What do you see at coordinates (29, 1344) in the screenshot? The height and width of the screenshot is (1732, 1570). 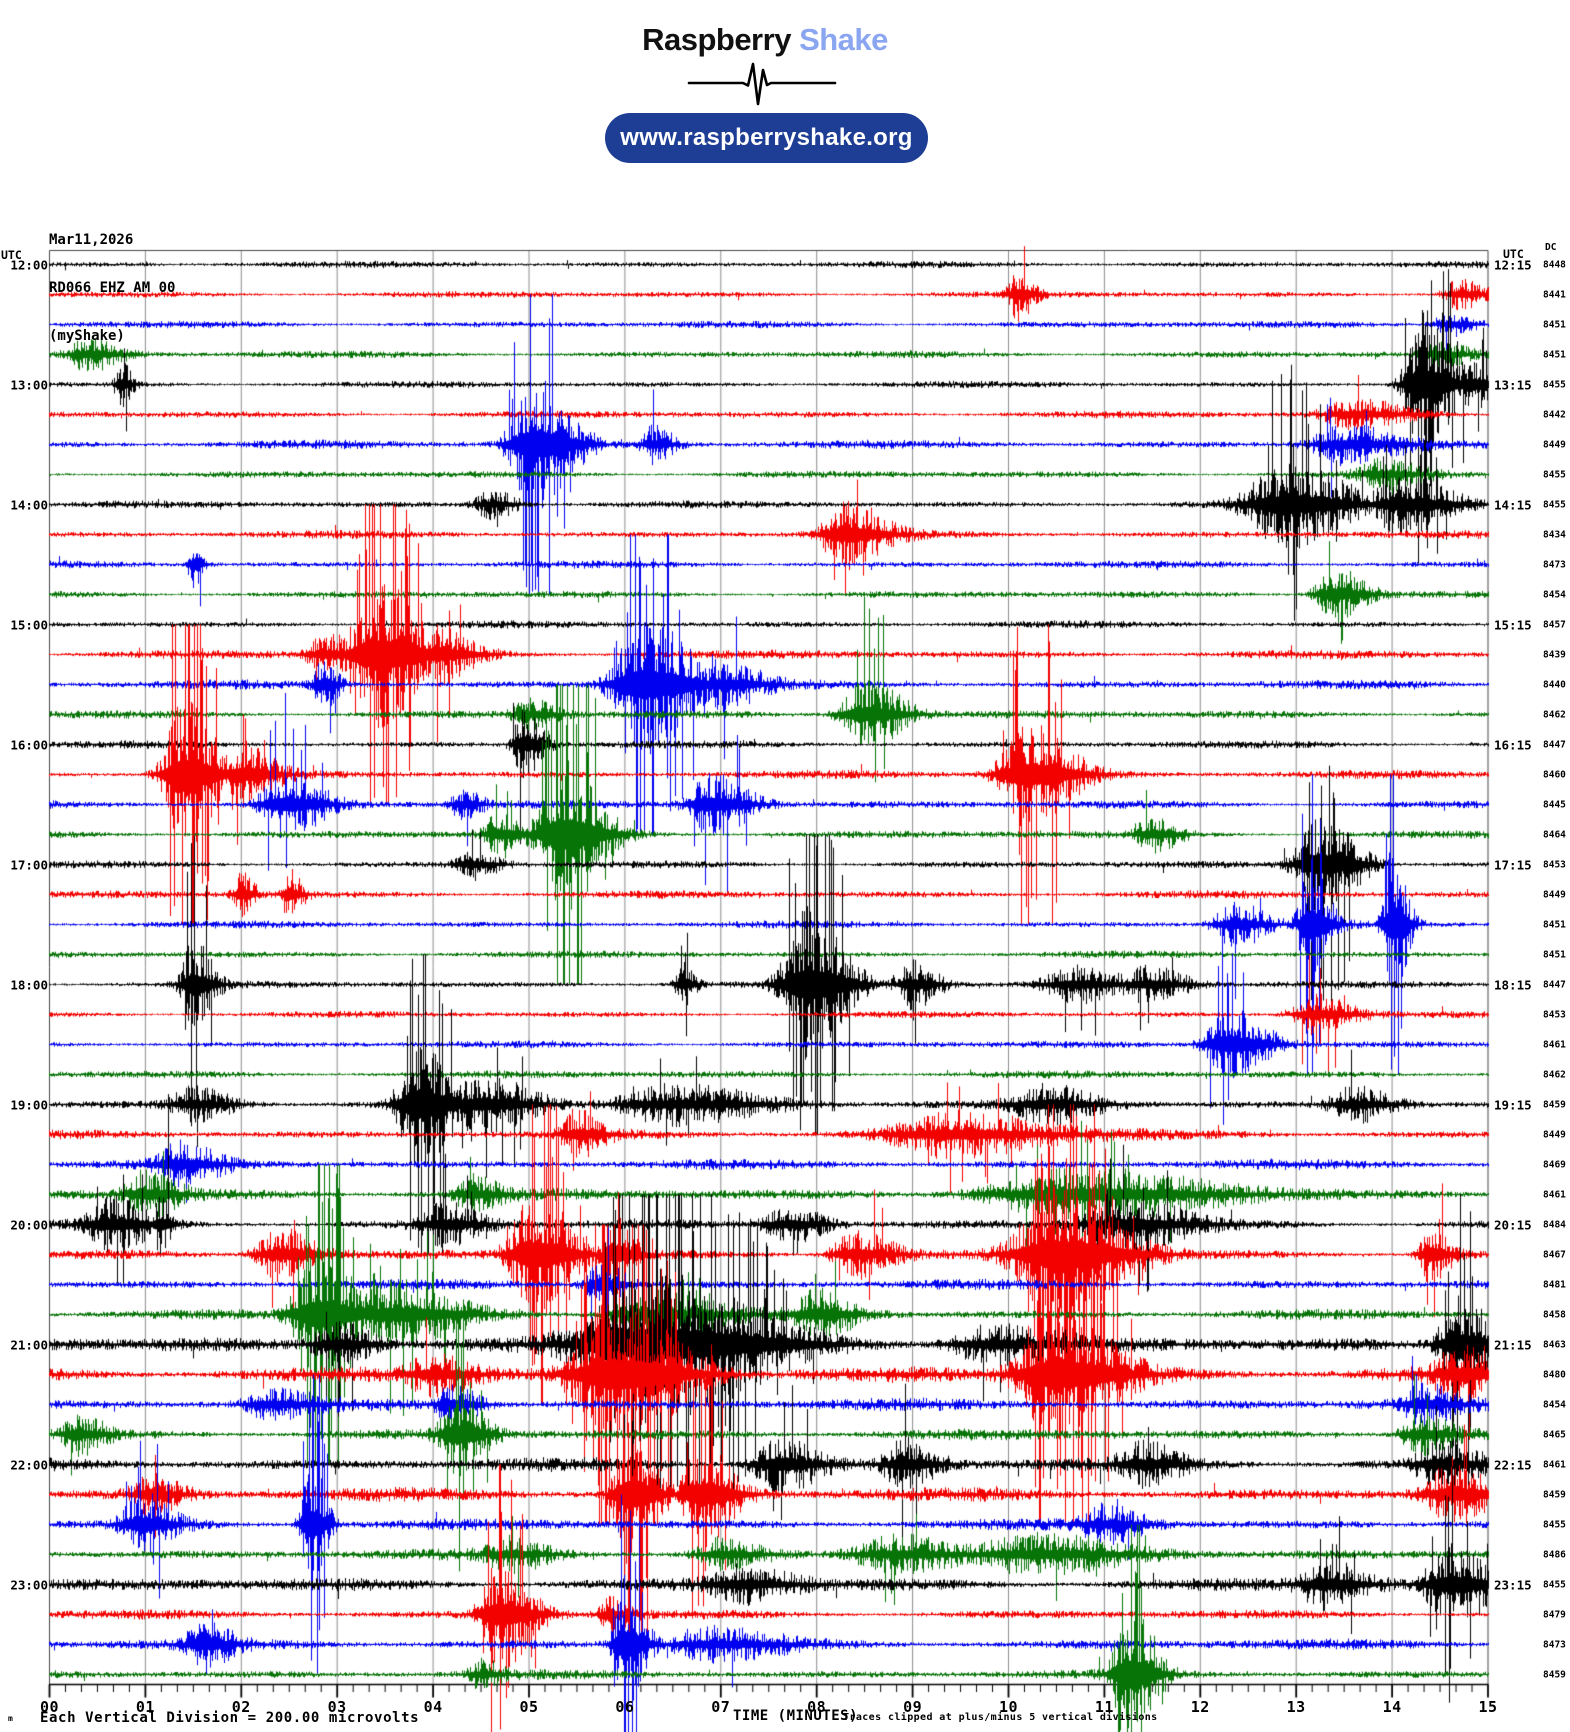 I see `hour-label-left: 21:00` at bounding box center [29, 1344].